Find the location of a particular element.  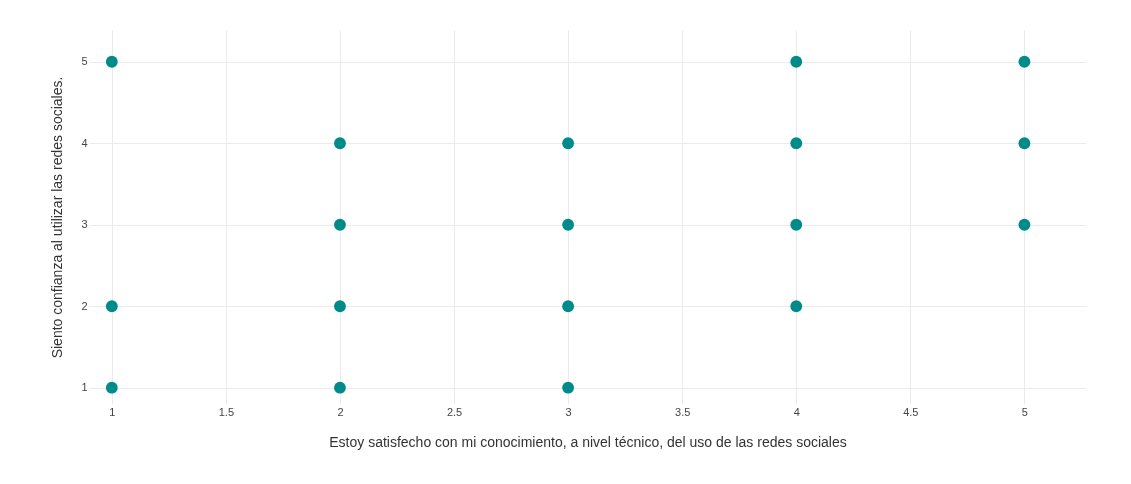

y-axis-title: Siento confianza al utilizar las redes sociales. is located at coordinates (57, 217).